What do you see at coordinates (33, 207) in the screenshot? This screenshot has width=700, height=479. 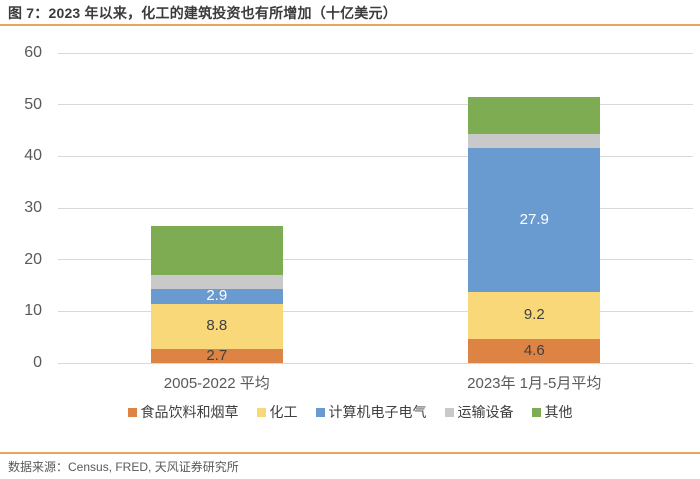 I see `y-tick-label: 30` at bounding box center [33, 207].